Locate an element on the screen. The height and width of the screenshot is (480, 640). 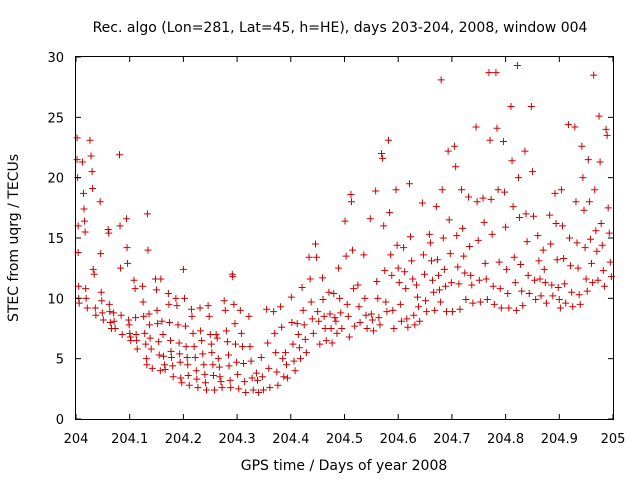
y-tick-label: 20 is located at coordinates (55, 179).